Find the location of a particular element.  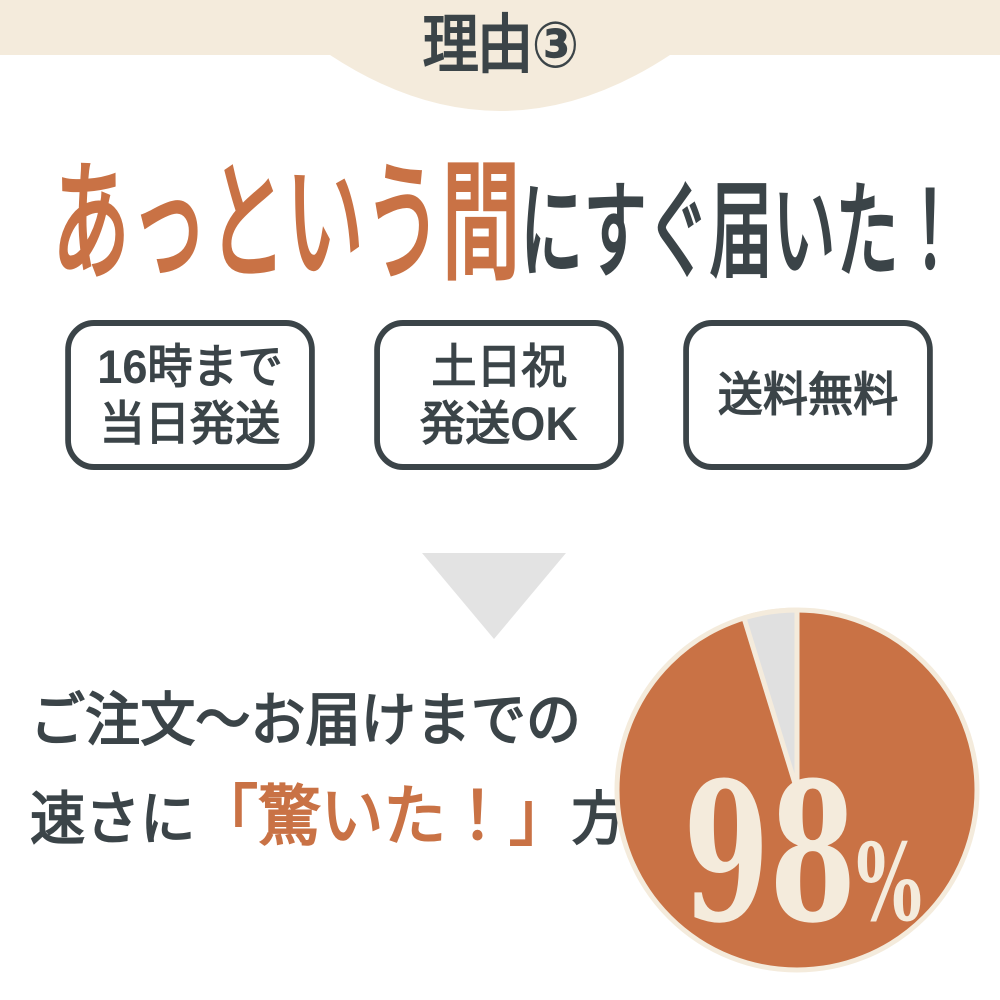

headline: あっという間にすぐ届いた！ is located at coordinates (507, 223).